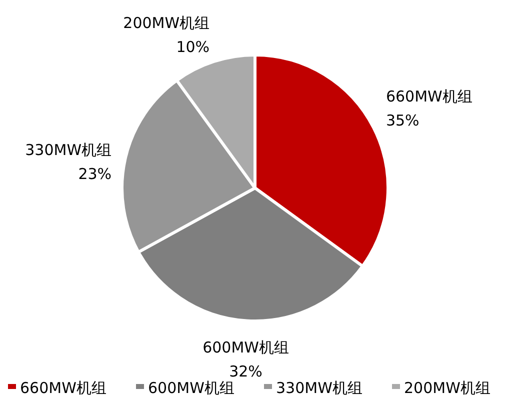 The width and height of the screenshot is (520, 405). I want to click on legend-label: 660MW机组, so click(63, 388).